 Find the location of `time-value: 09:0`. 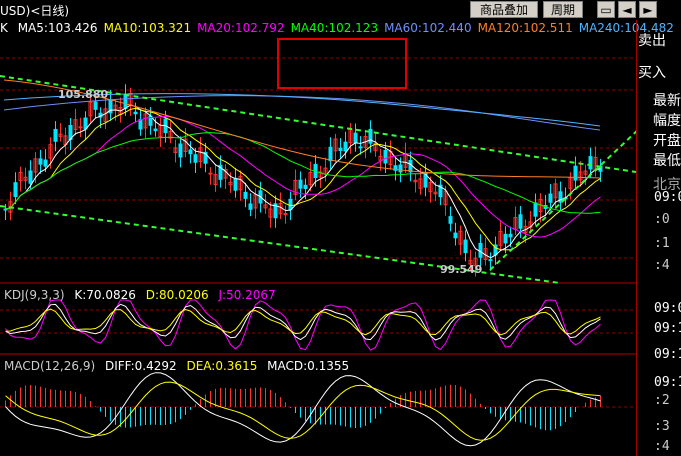

time-value: 09:0 is located at coordinates (667, 197).